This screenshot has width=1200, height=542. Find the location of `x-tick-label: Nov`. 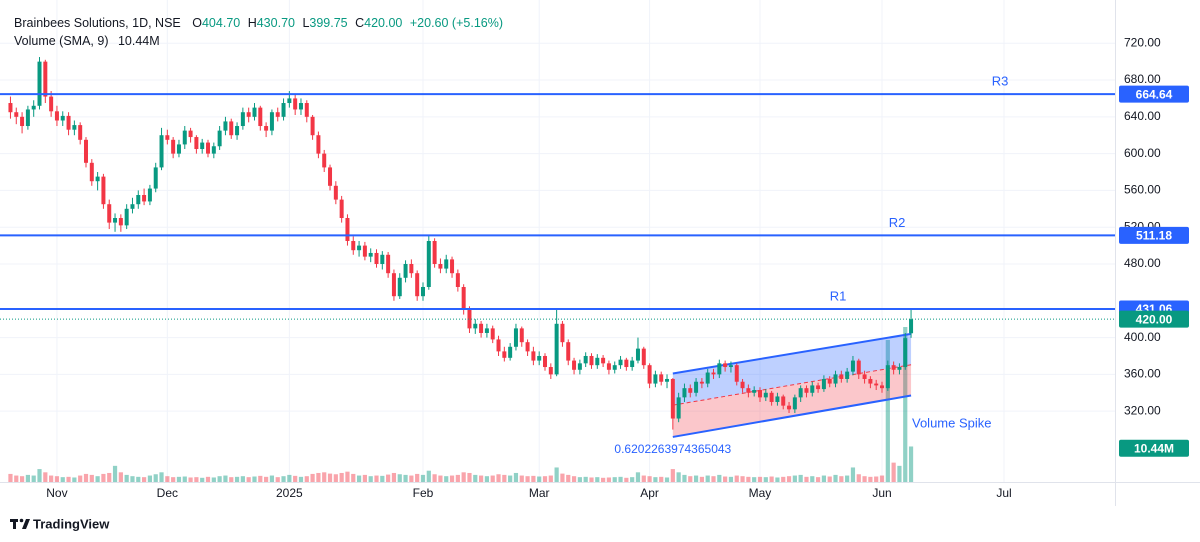

x-tick-label: Nov is located at coordinates (56, 493).